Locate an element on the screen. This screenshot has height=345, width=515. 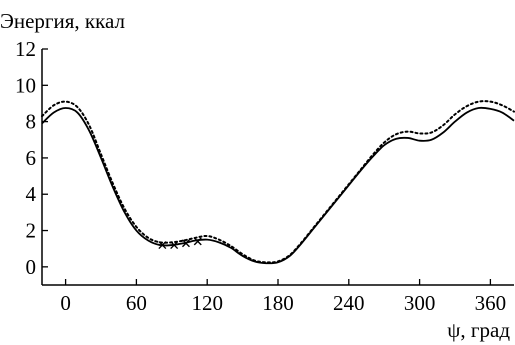
x-tick-label: 240 is located at coordinates (349, 303).